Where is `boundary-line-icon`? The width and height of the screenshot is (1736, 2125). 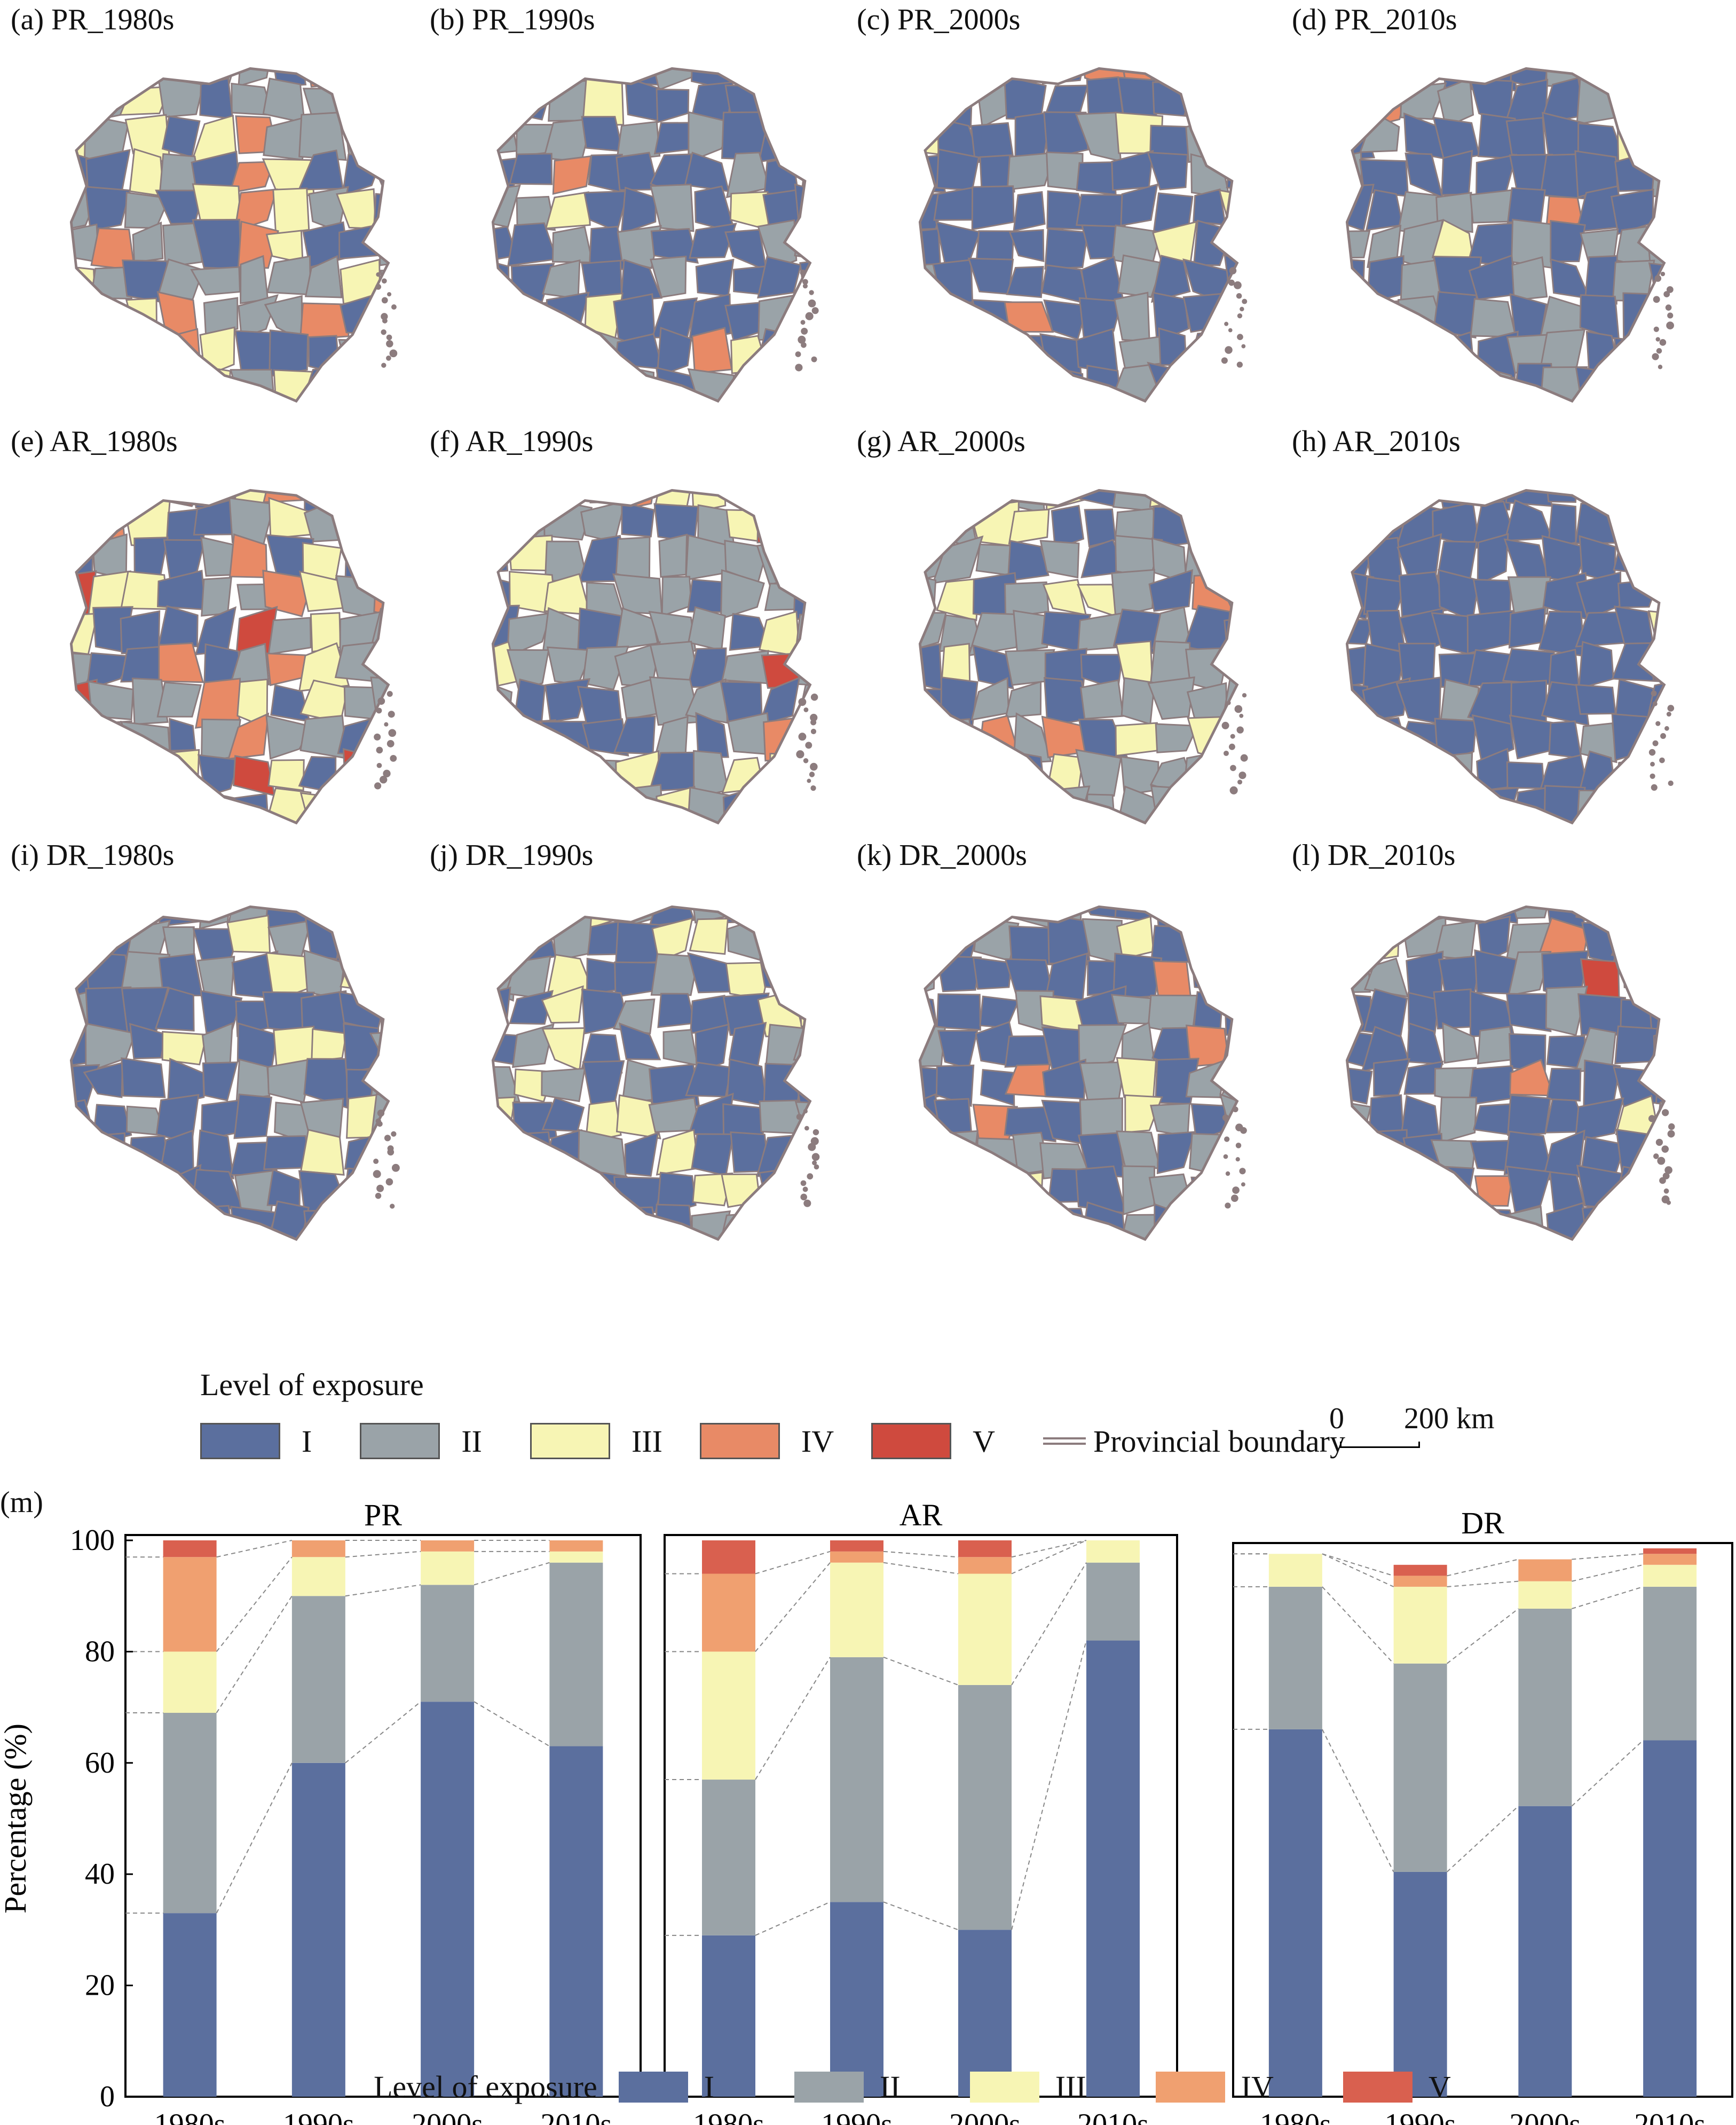
boundary-line-icon is located at coordinates (1064, 1441).